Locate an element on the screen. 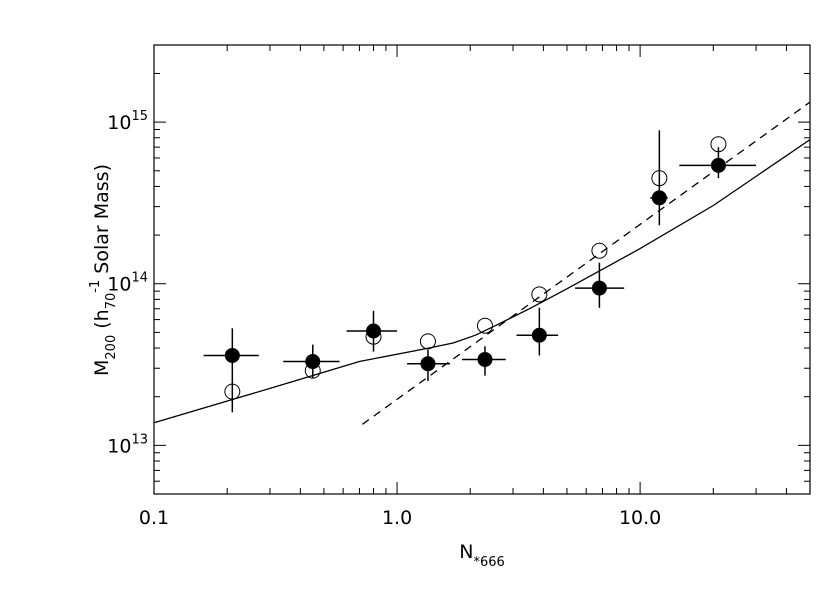 This screenshot has width=830, height=593. x-axis-title-sub: *666 is located at coordinates (488, 562).